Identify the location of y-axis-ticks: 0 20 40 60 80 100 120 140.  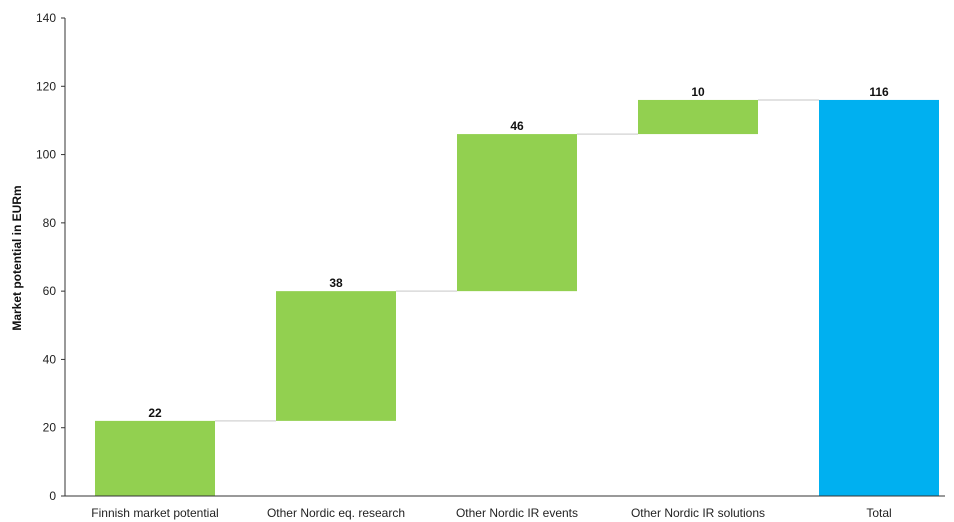
(50, 257).